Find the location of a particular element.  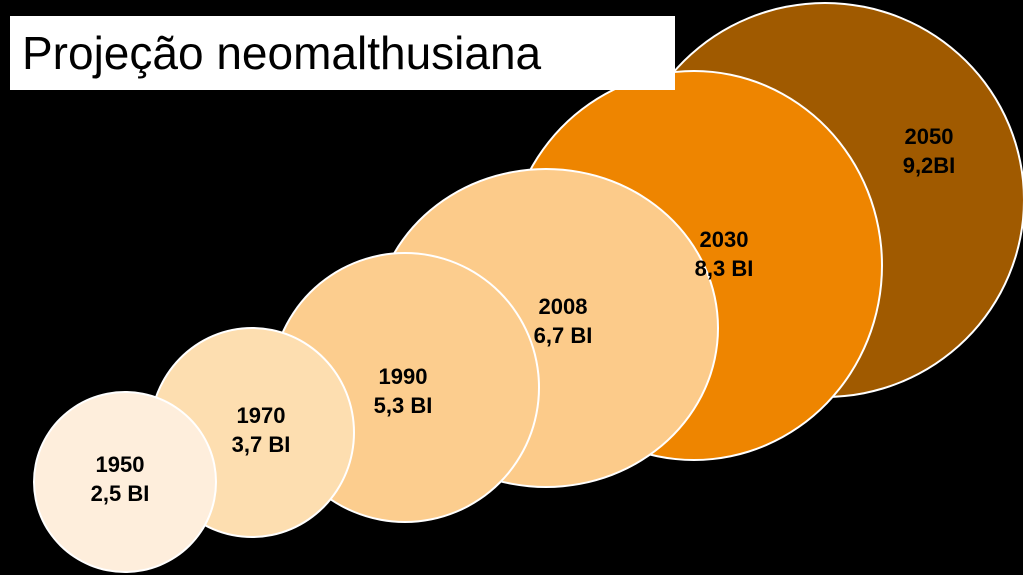

year: 2008 is located at coordinates (563, 306).